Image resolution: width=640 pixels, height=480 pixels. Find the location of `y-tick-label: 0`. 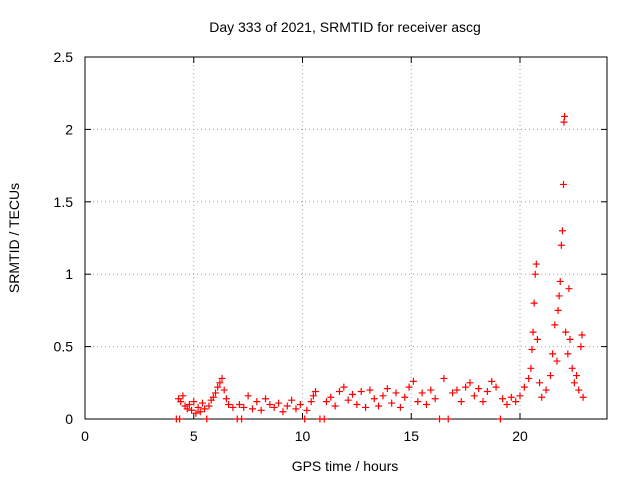

y-tick-label: 0 is located at coordinates (69, 419).